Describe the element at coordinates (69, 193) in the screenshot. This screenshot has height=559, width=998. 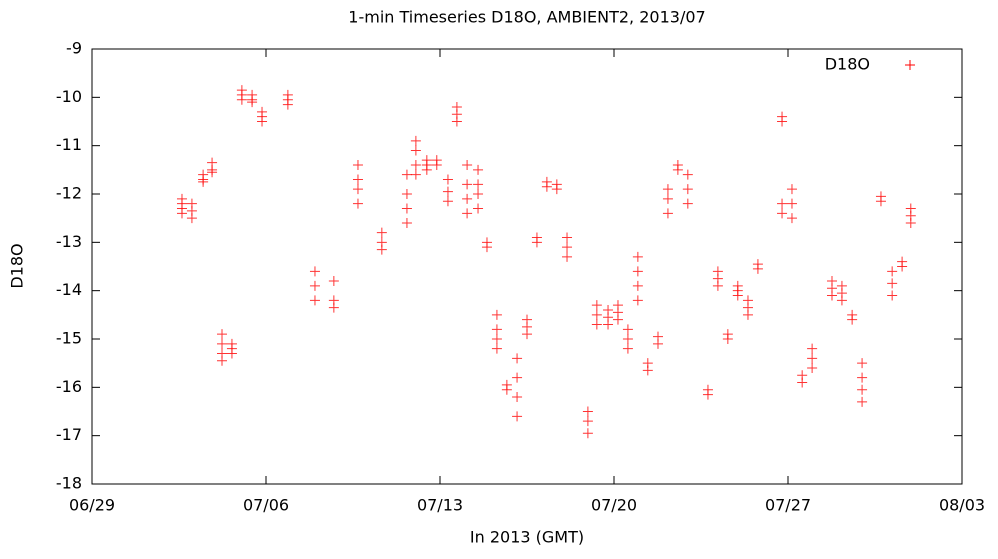
I see `y-tick-label: -12` at that location.